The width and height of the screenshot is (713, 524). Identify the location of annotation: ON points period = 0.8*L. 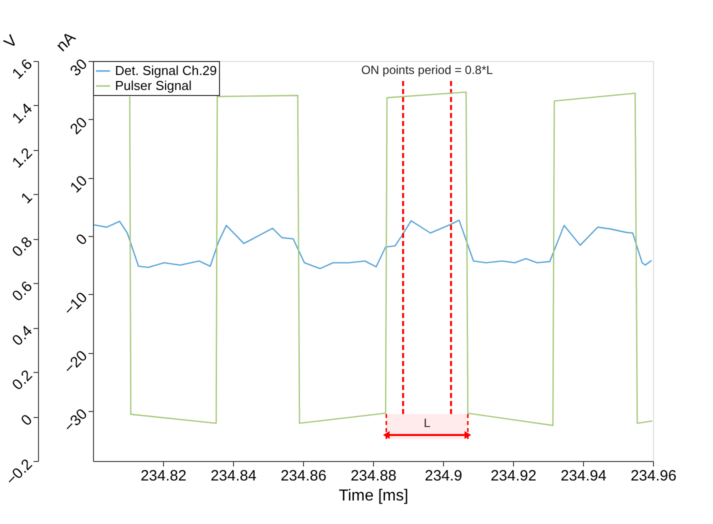
(427, 70).